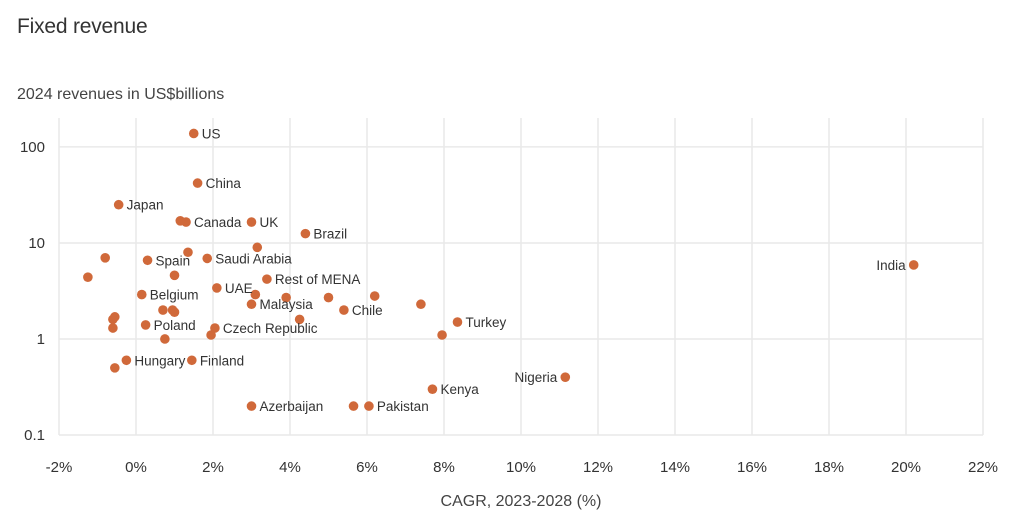 The image size is (1024, 529). I want to click on x-tick-label: 14%, so click(675, 467).